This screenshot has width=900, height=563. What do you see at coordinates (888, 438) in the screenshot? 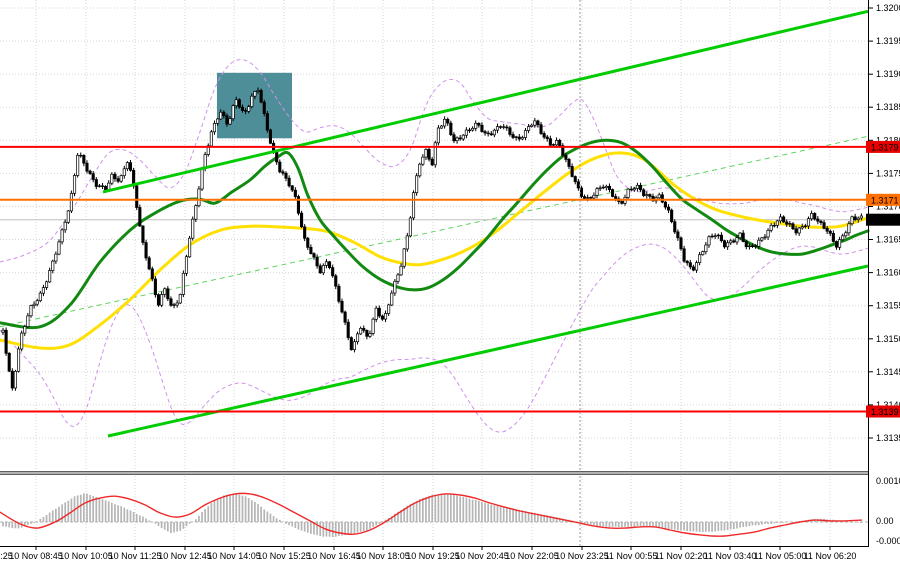
I see `price-axis-label: 1.3135` at bounding box center [888, 438].